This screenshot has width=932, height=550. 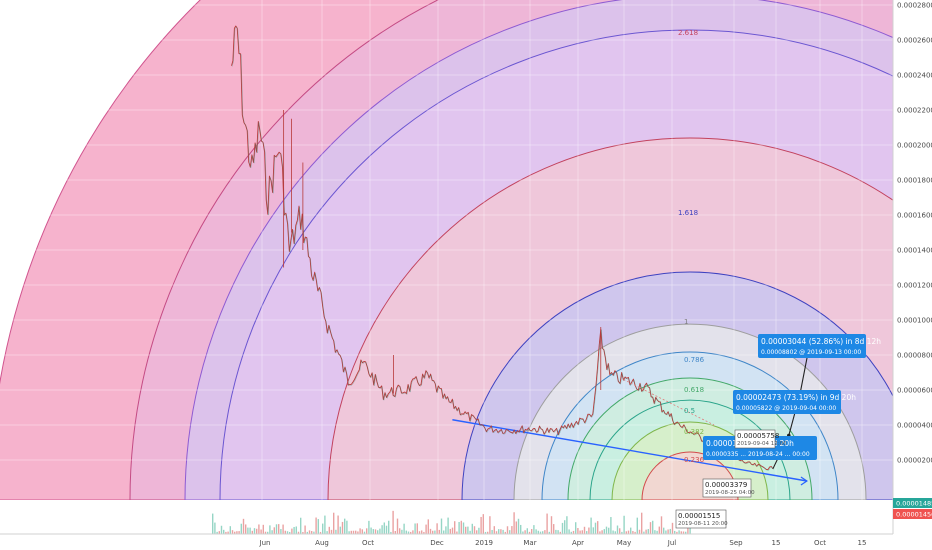 What do you see at coordinates (914, 356) in the screenshot?
I see `price-tick-10: 0.00008000` at bounding box center [914, 356].